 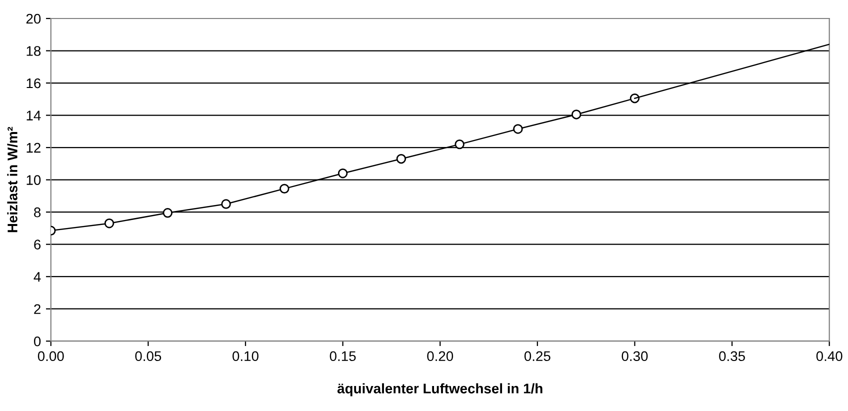 I want to click on y-tick-label: 14, so click(x=33, y=115).